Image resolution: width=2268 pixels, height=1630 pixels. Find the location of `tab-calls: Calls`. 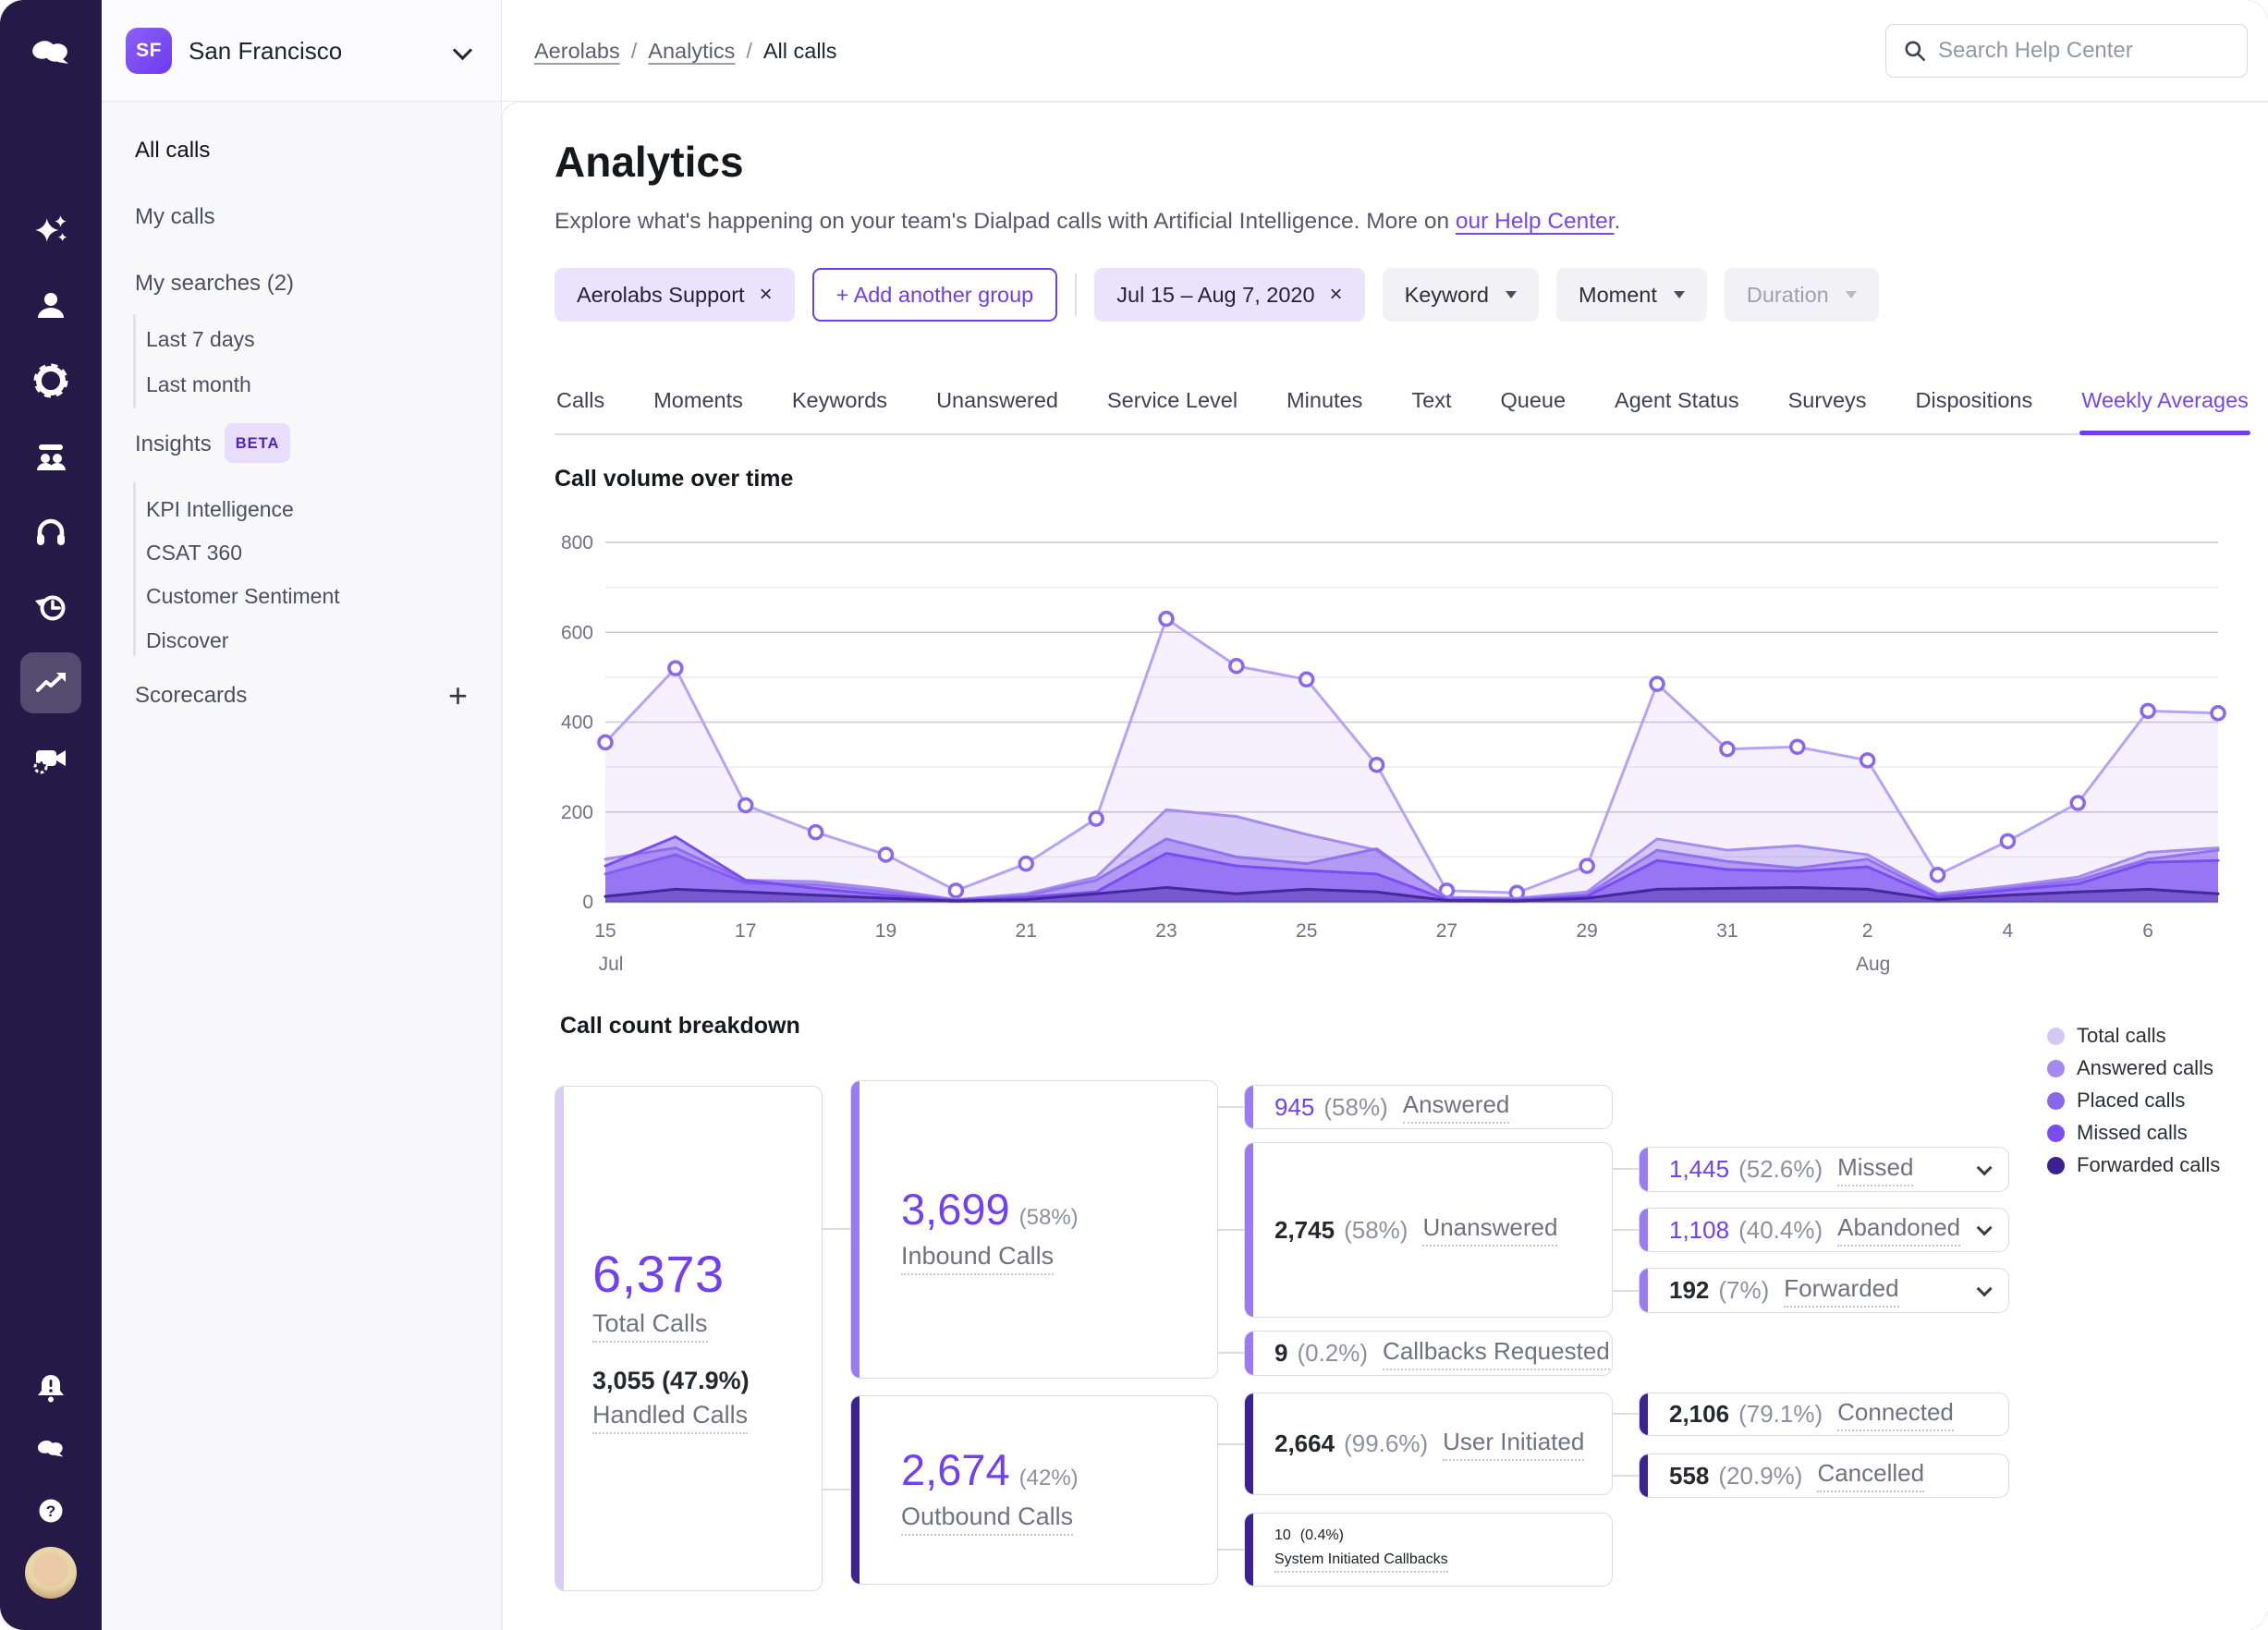

tab-calls: Calls is located at coordinates (580, 400).